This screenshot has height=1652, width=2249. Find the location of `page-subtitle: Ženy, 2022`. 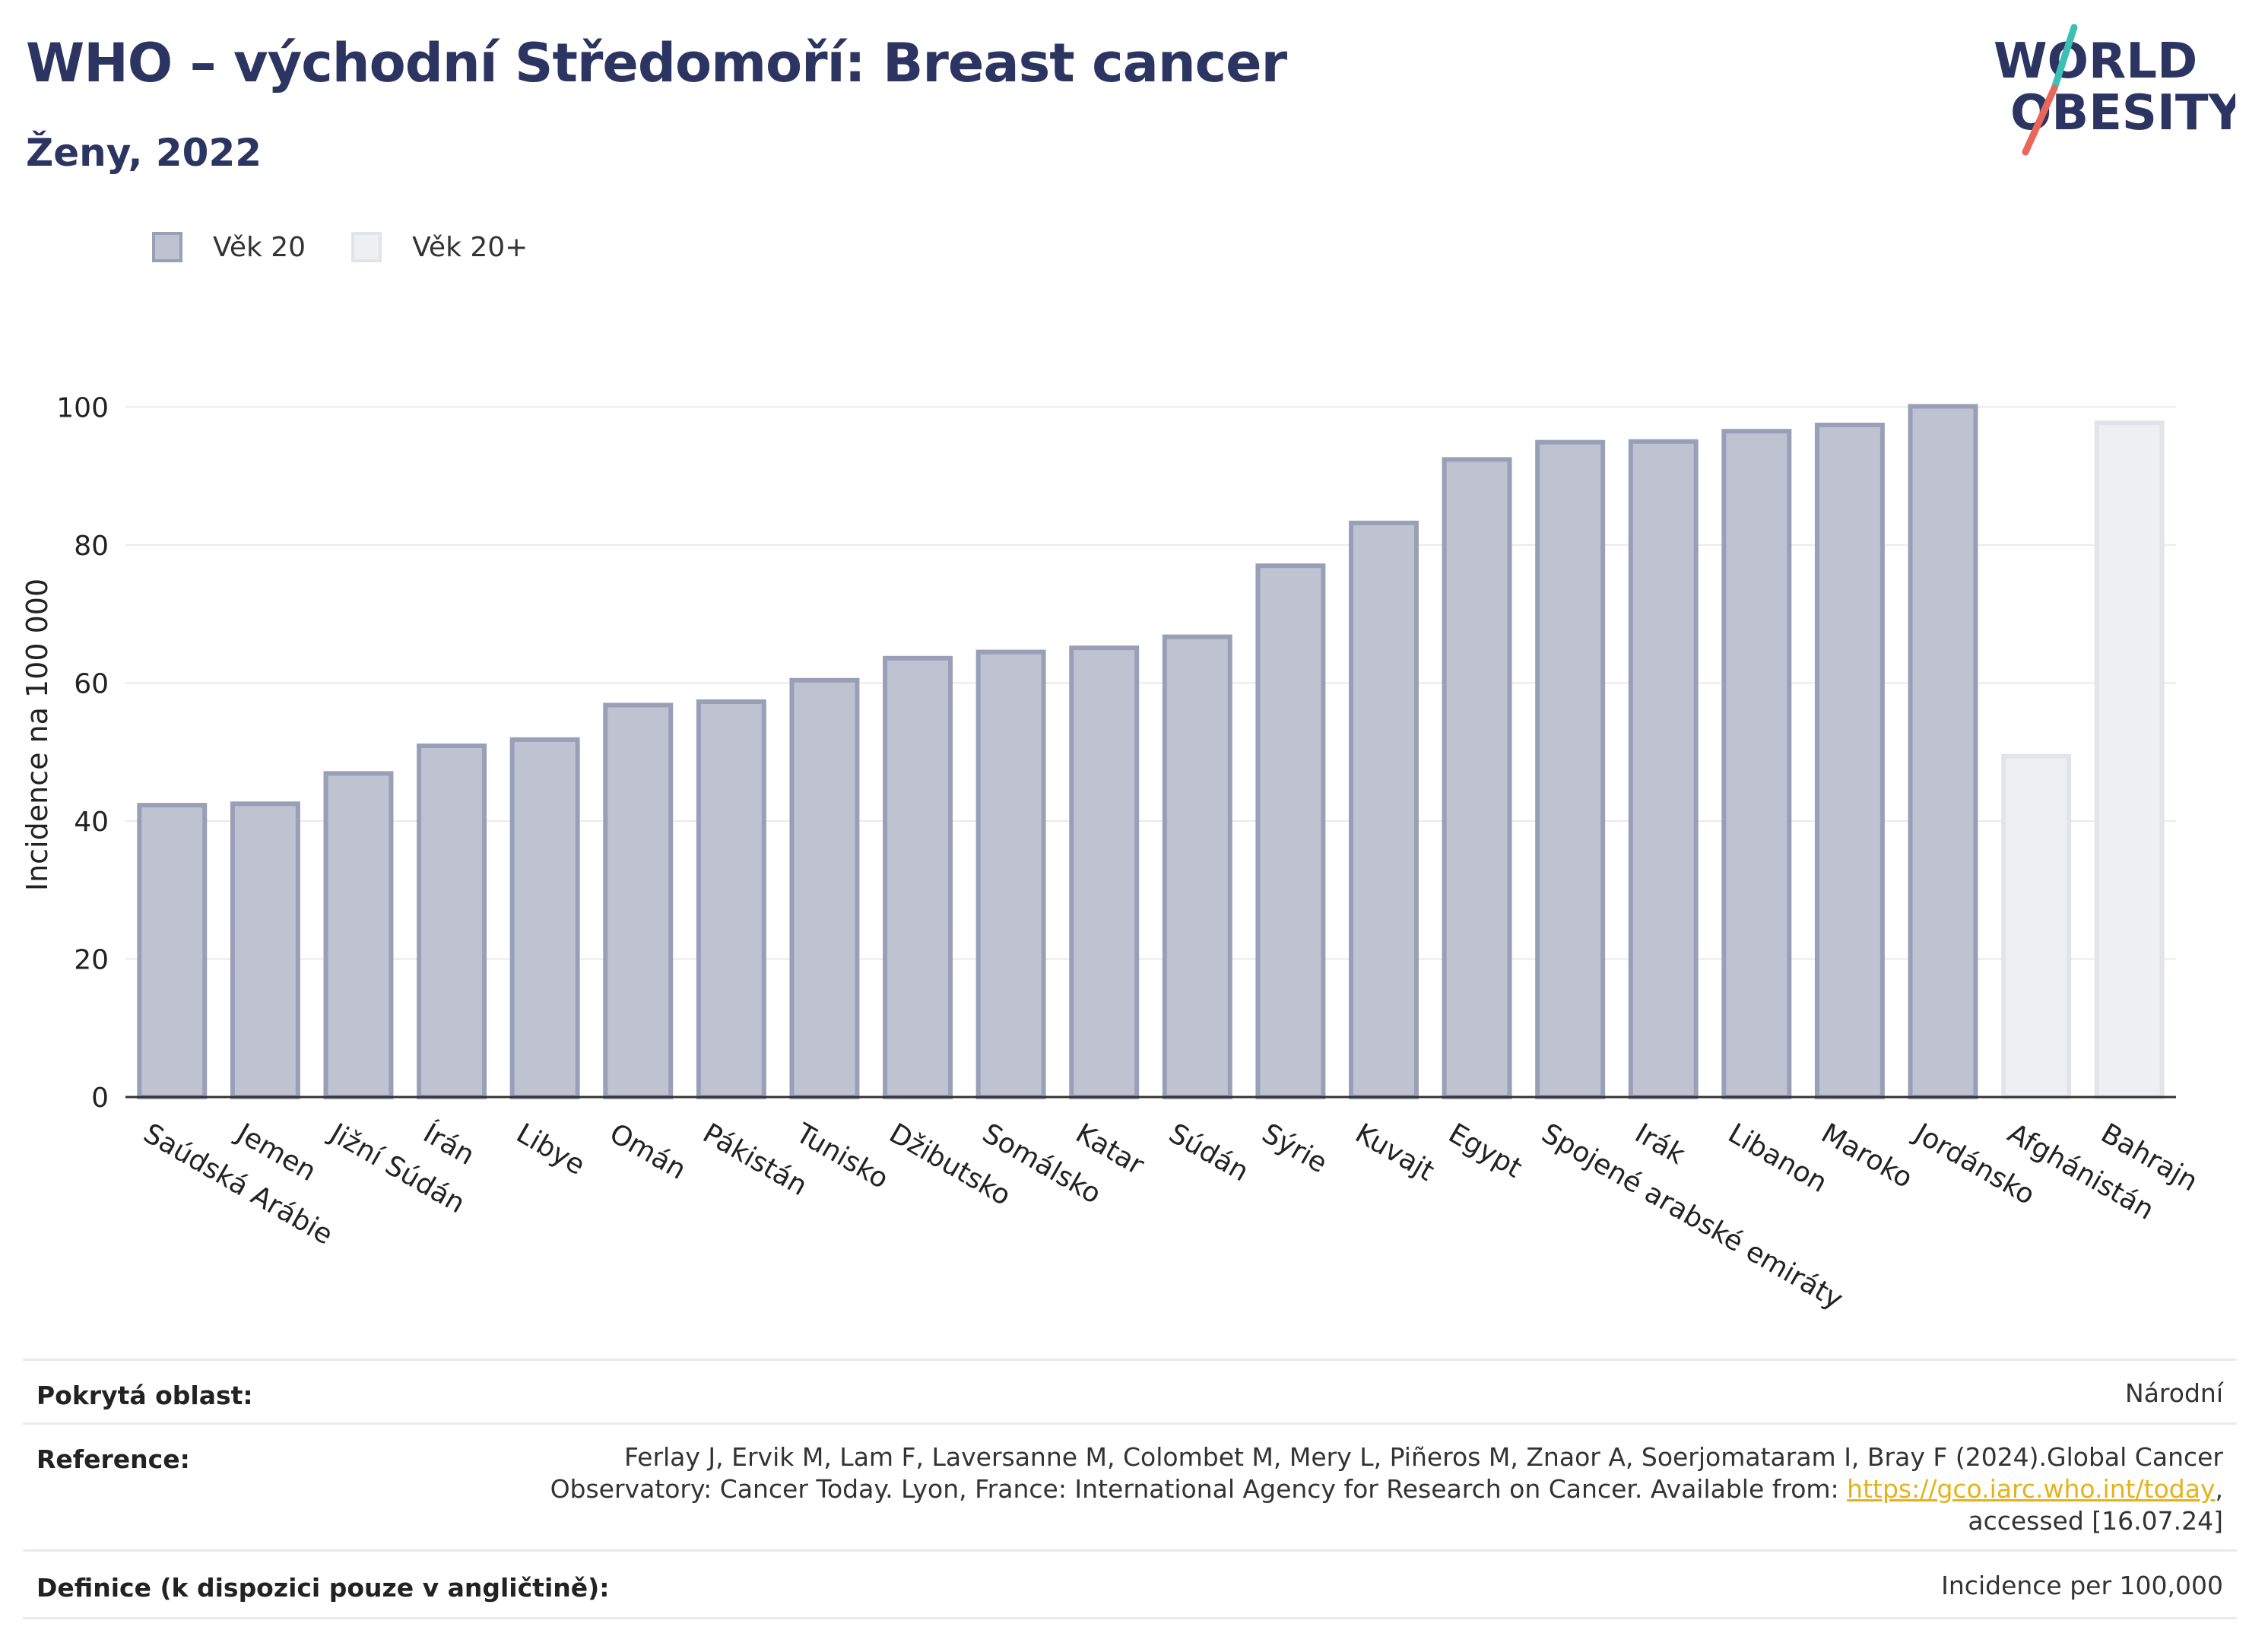

page-subtitle: Ženy, 2022 is located at coordinates (144, 153).